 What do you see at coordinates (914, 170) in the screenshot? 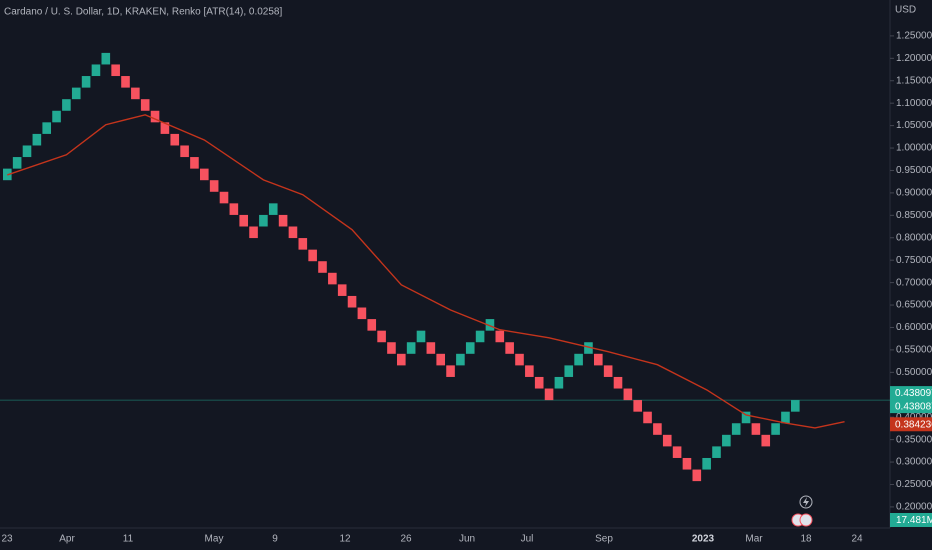
I see `y-tick-label: 0.950000` at bounding box center [914, 170].